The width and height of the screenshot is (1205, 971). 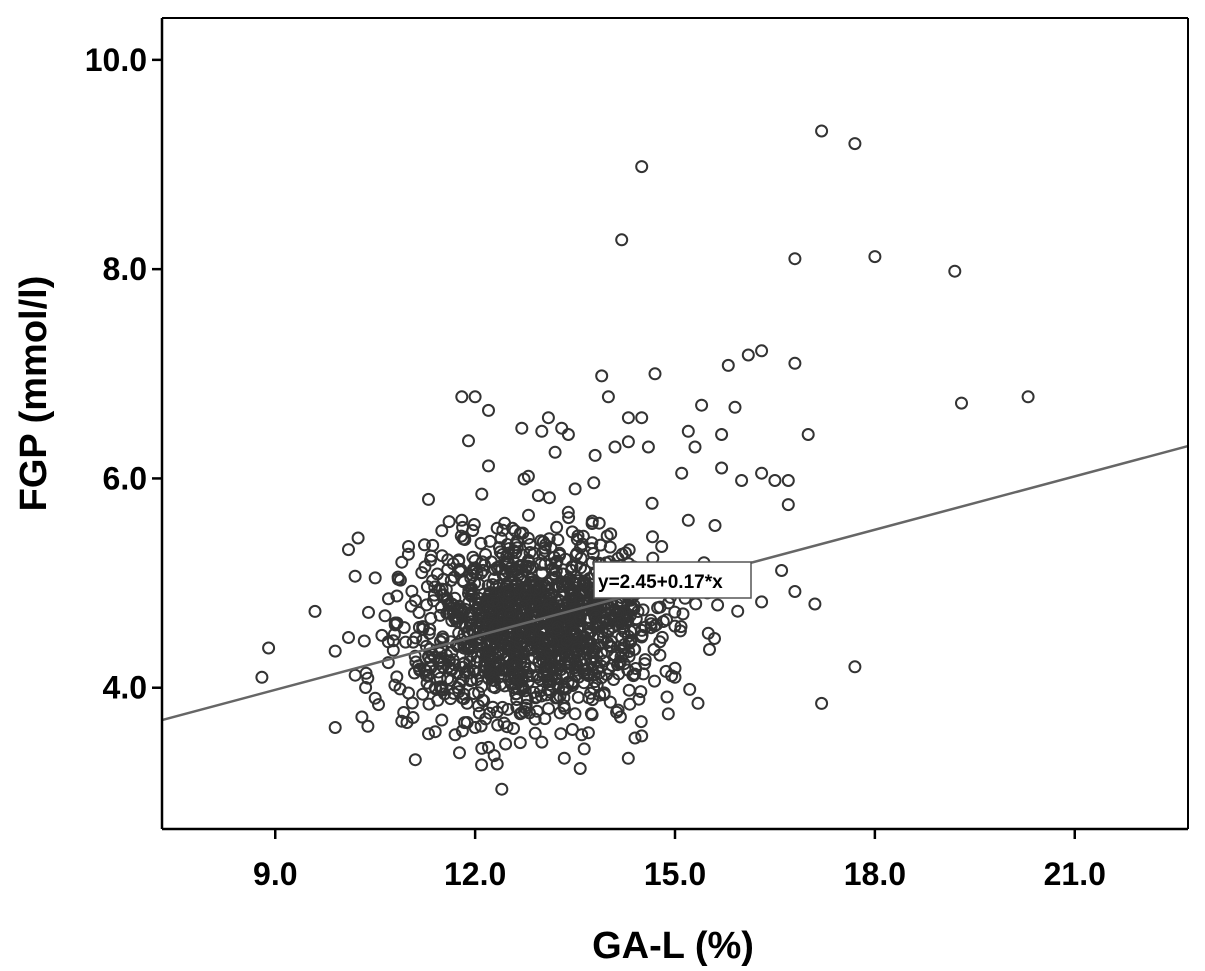 What do you see at coordinates (275, 874) in the screenshot?
I see `x-tick-label: 9.0` at bounding box center [275, 874].